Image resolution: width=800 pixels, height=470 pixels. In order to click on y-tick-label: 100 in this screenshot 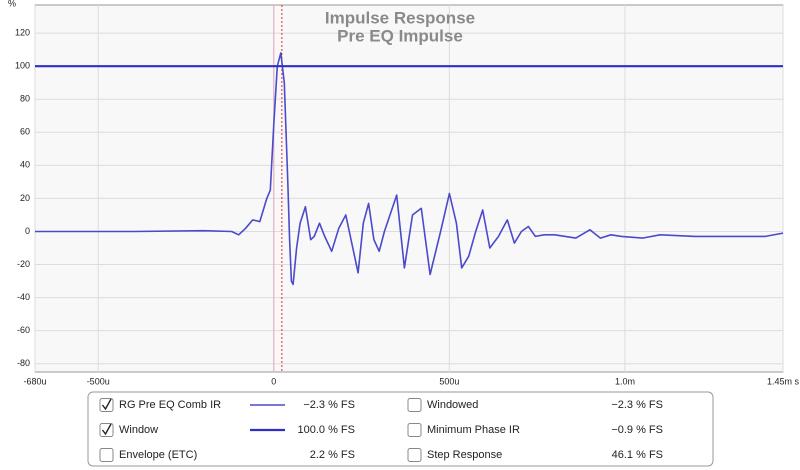, I will do `click(22, 66)`.